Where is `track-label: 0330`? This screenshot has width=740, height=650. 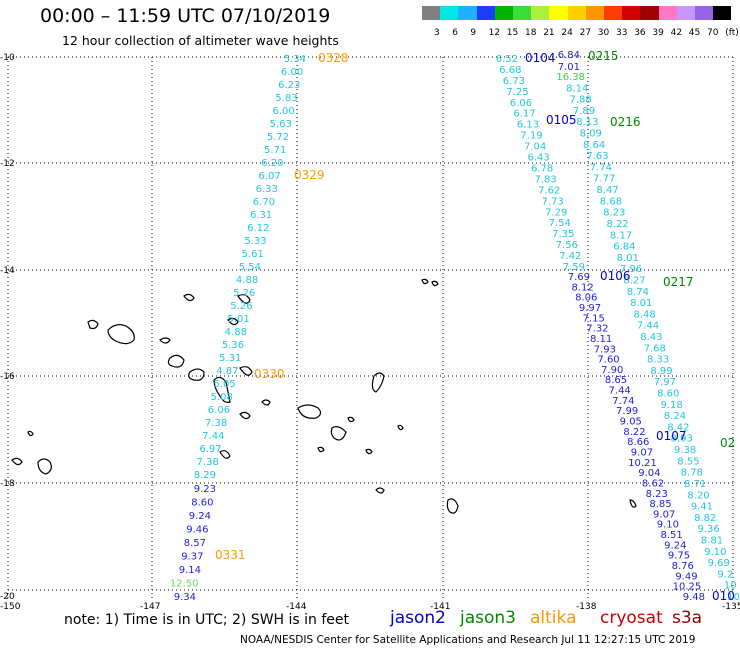
track-label: 0330 is located at coordinates (269, 374).